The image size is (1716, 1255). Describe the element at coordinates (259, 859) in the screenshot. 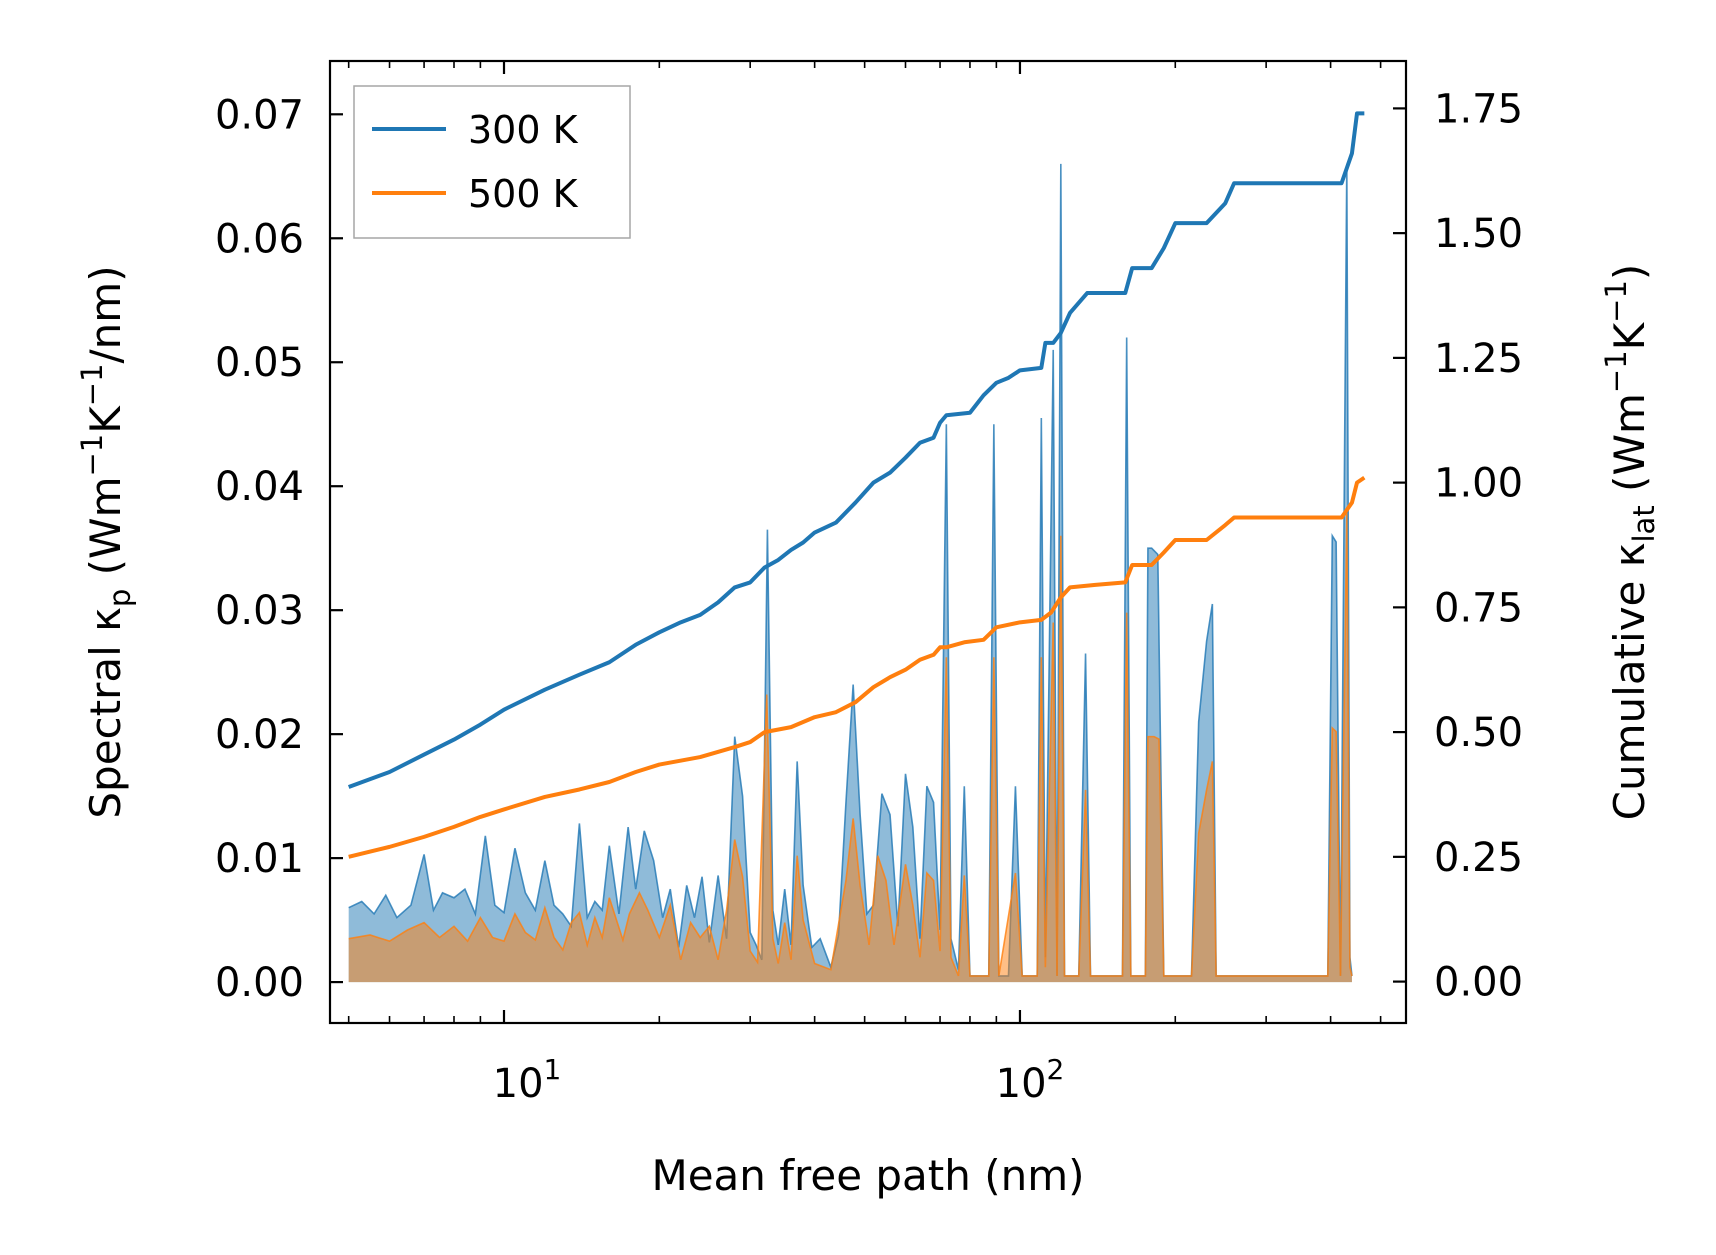

I see `y-left-tick-label: 0.01` at that location.